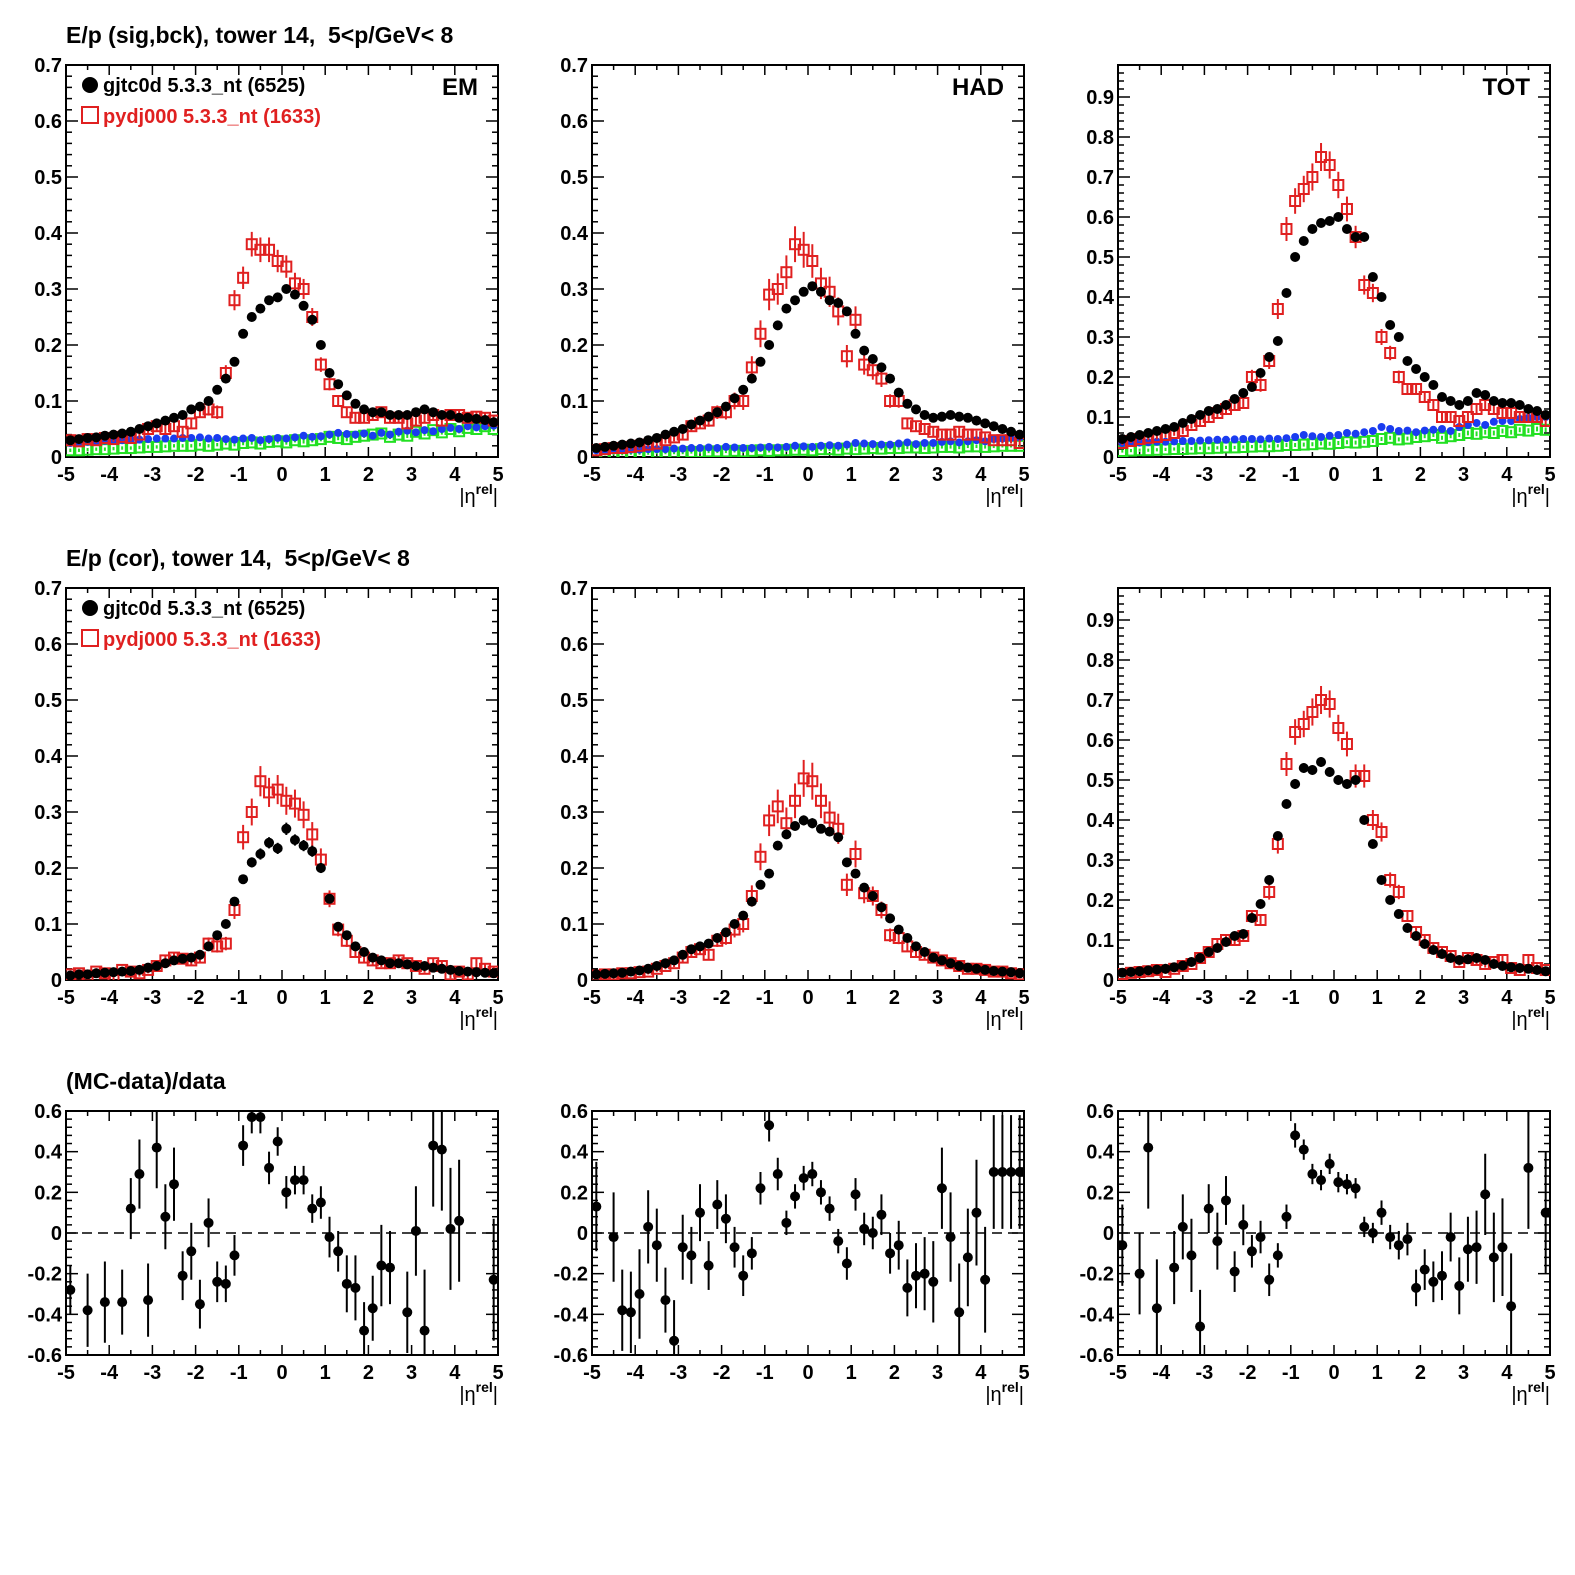 The height and width of the screenshot is (1575, 1575). Describe the element at coordinates (282, 901) in the screenshot. I see `series-data` at that location.